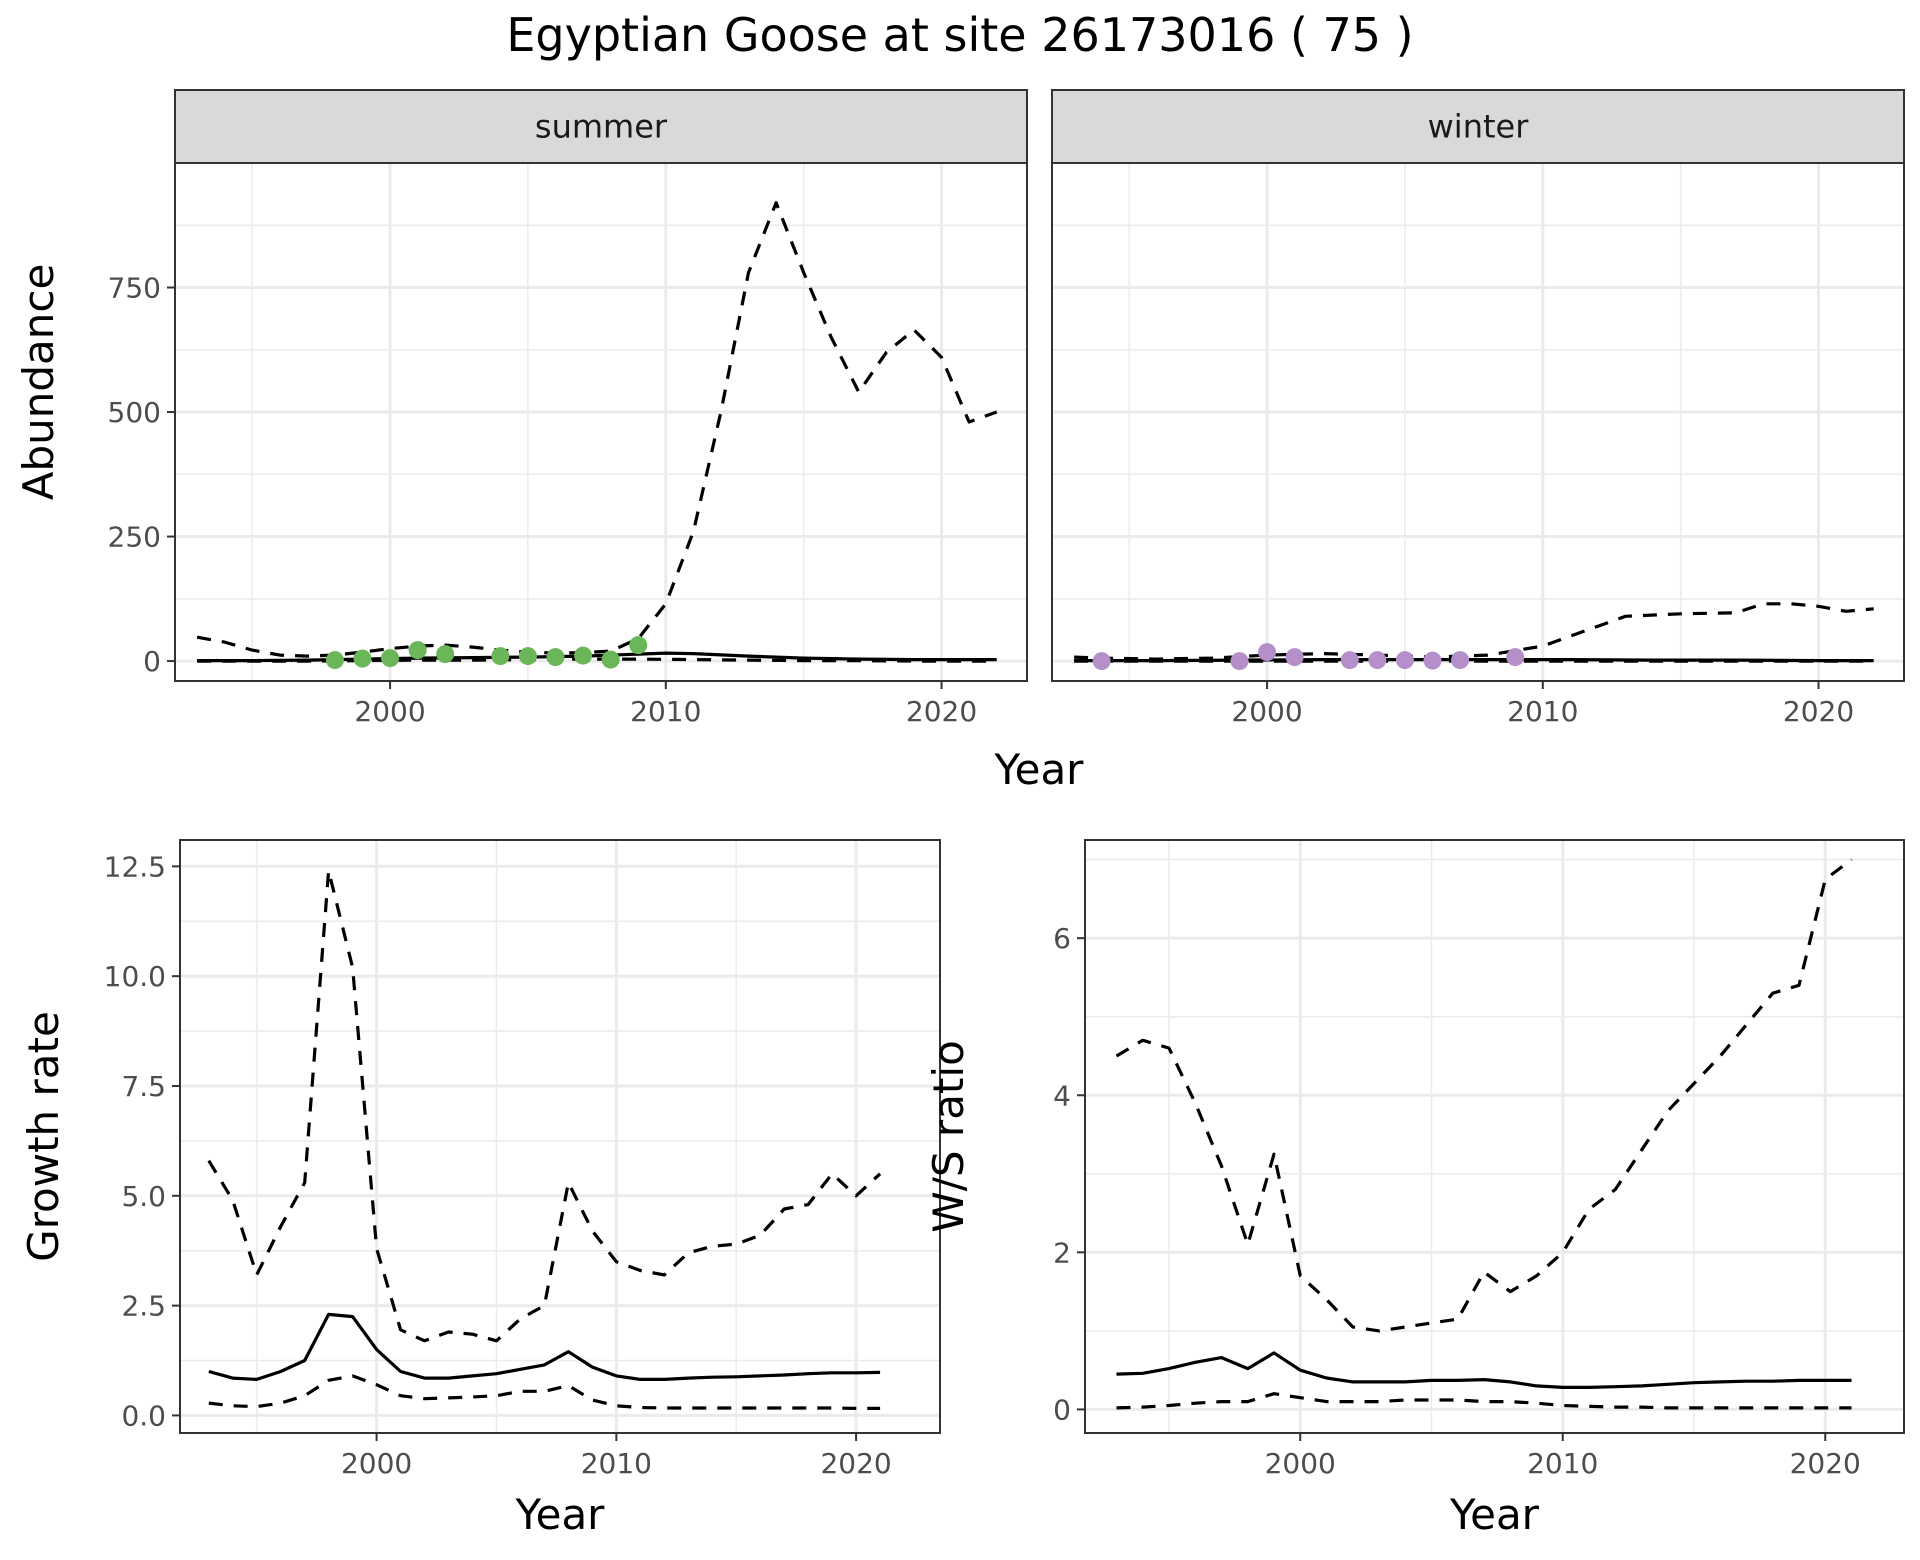 The image size is (1920, 1560). Describe the element at coordinates (960, 35) in the screenshot. I see `figure-title: Egyptian Goose at site 26173016 ( 75 )` at that location.